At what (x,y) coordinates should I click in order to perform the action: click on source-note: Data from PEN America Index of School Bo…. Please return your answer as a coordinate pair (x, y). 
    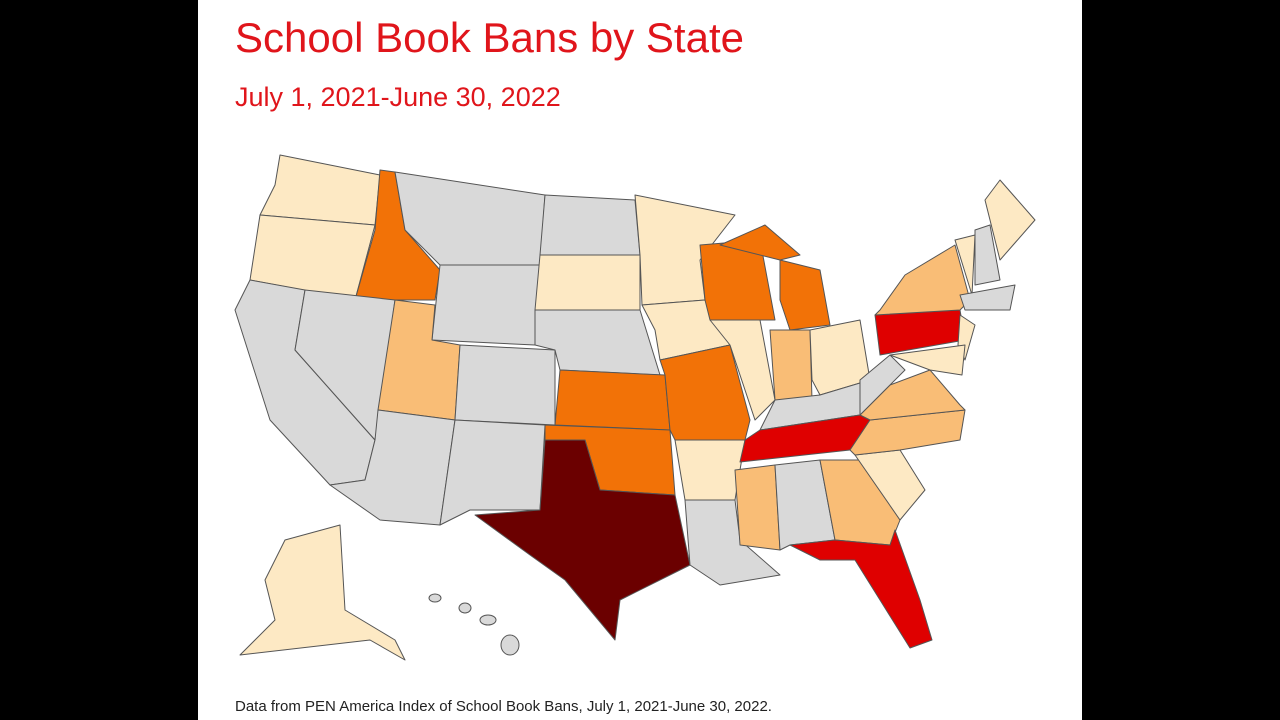
    Looking at the image, I should click on (503, 706).